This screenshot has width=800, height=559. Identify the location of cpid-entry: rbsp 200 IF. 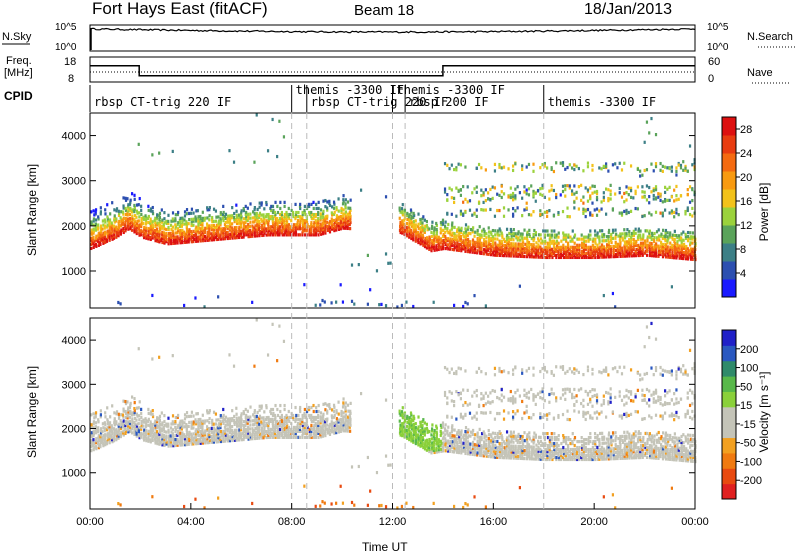
(448, 102).